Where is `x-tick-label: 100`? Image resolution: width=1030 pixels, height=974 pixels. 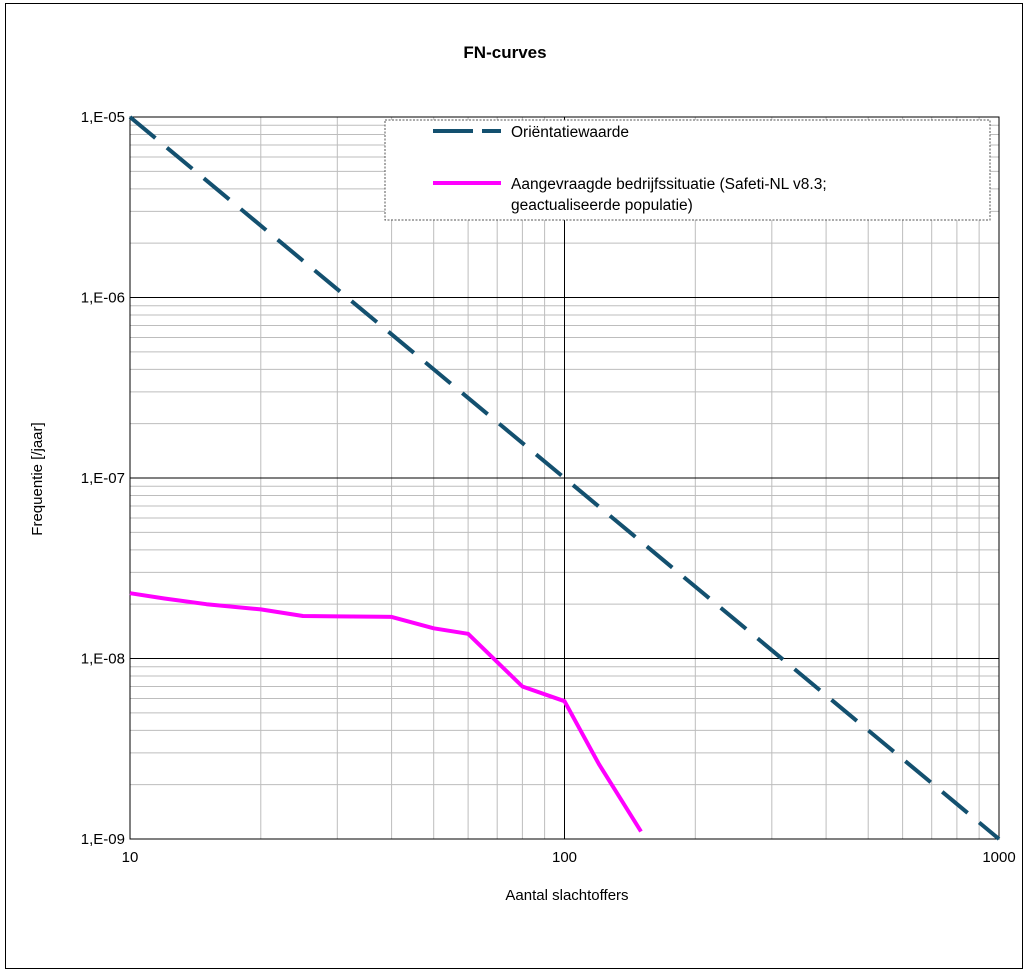
x-tick-label: 100 is located at coordinates (564, 857).